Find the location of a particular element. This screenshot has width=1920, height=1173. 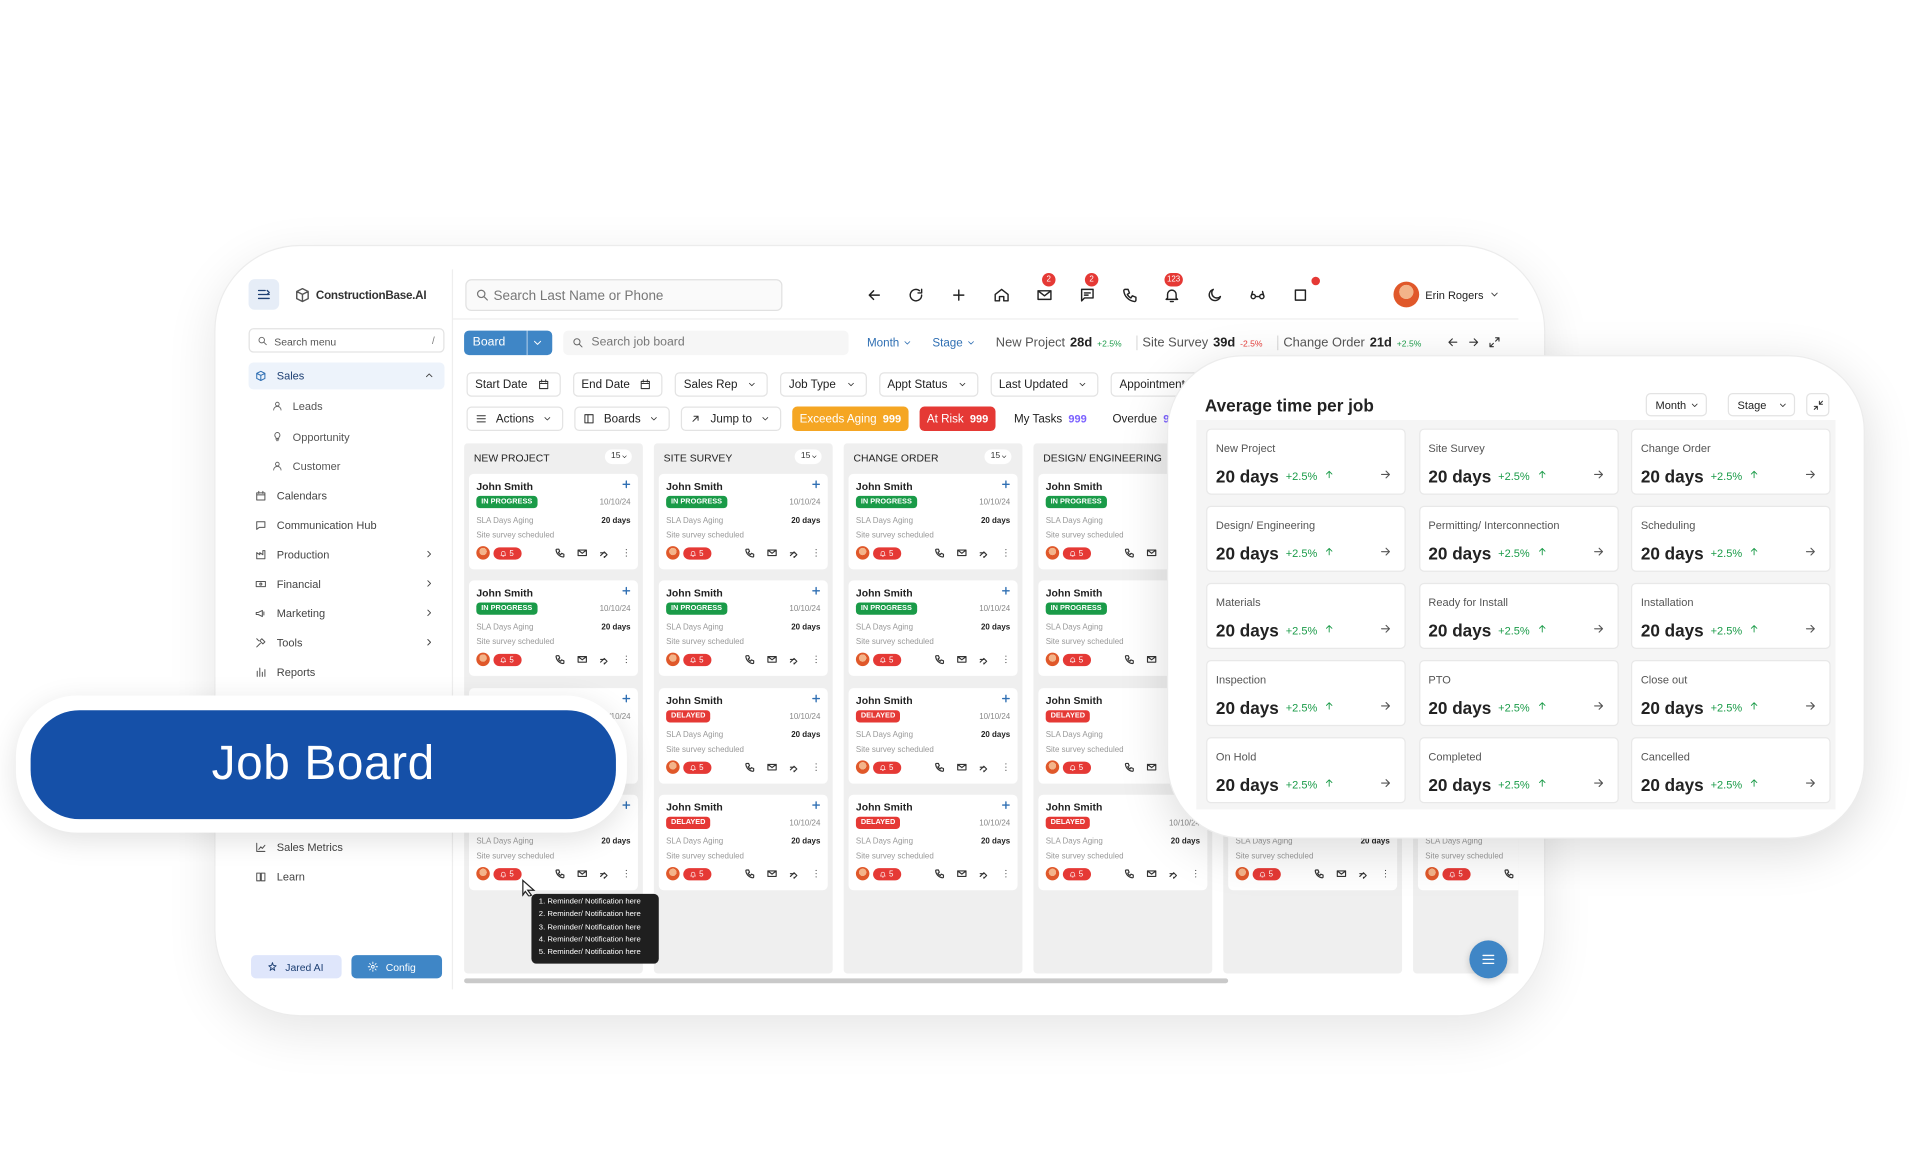

status-dot is located at coordinates (1316, 281).